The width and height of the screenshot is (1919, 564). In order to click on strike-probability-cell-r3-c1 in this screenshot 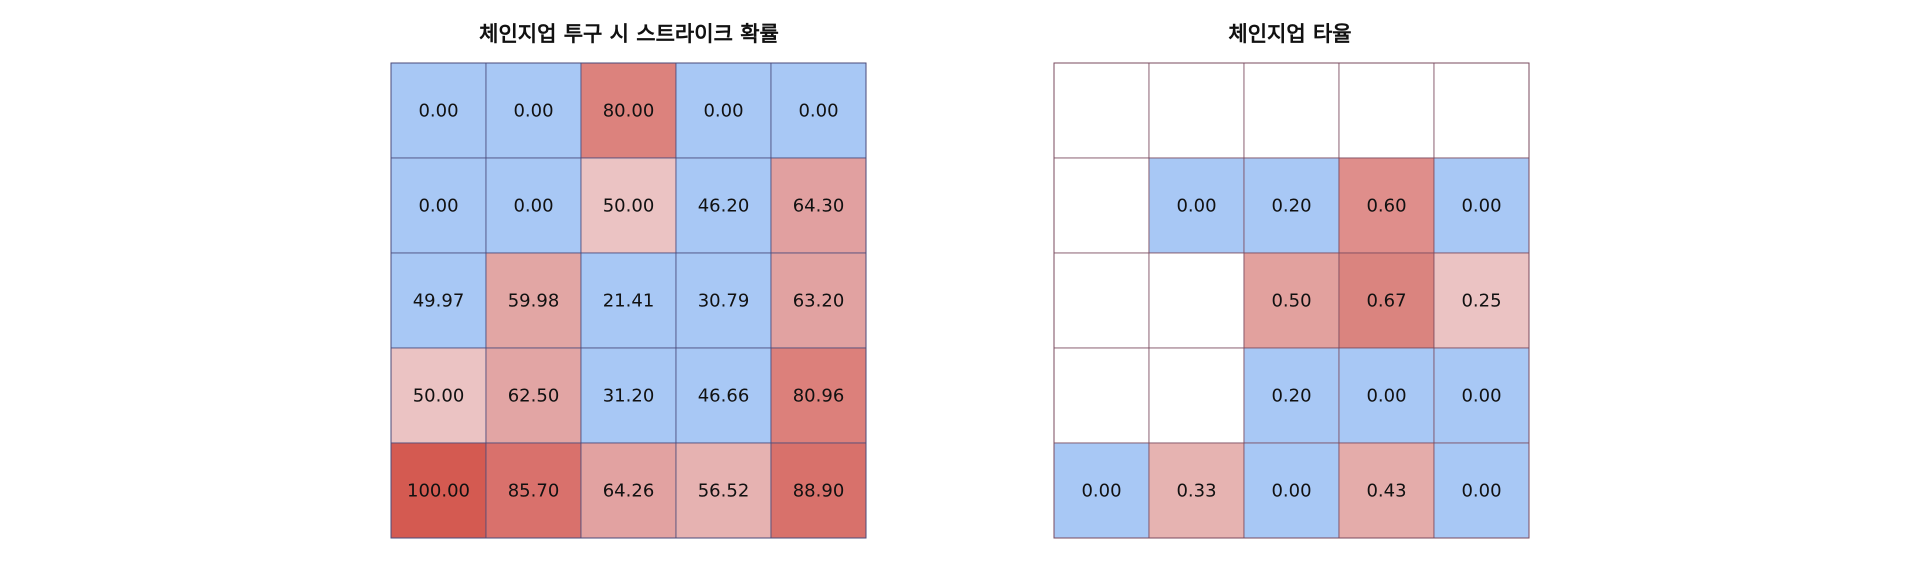, I will do `click(533, 395)`.